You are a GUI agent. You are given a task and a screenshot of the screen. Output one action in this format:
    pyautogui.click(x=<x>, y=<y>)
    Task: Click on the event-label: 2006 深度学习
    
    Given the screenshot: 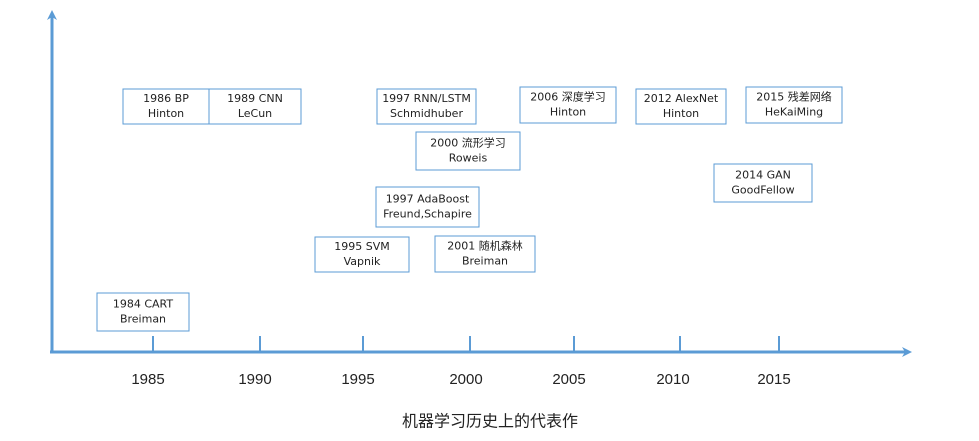 What is the action you would take?
    pyautogui.click(x=568, y=97)
    